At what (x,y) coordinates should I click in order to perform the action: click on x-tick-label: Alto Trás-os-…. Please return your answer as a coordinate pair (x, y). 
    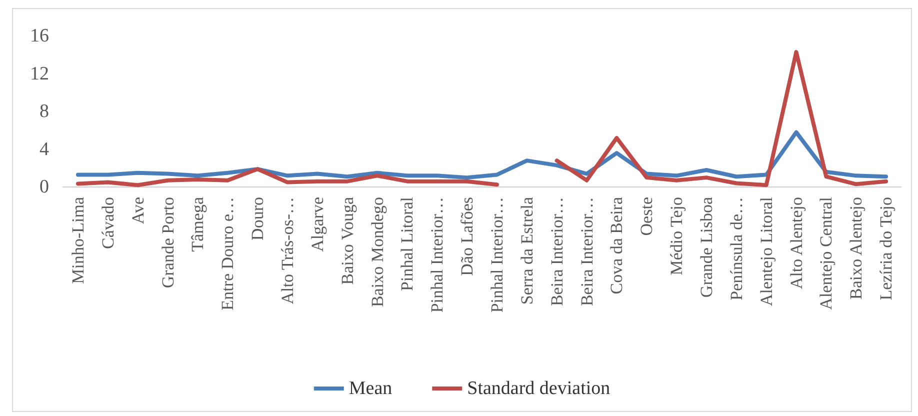
    Looking at the image, I should click on (287, 250).